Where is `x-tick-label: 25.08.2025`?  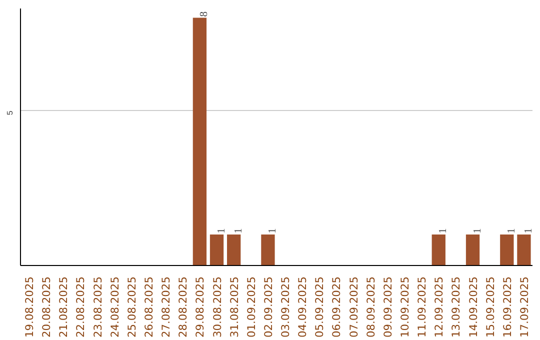 x-tick-label: 25.08.2025 is located at coordinates (131, 307).